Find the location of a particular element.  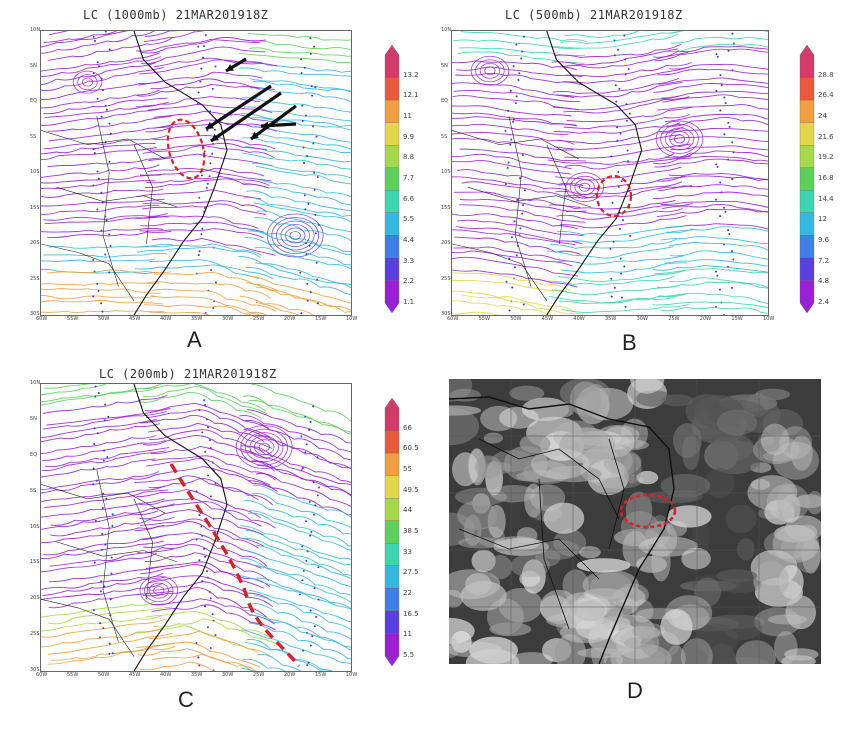

panel-c-letter: C is located at coordinates (186, 699).